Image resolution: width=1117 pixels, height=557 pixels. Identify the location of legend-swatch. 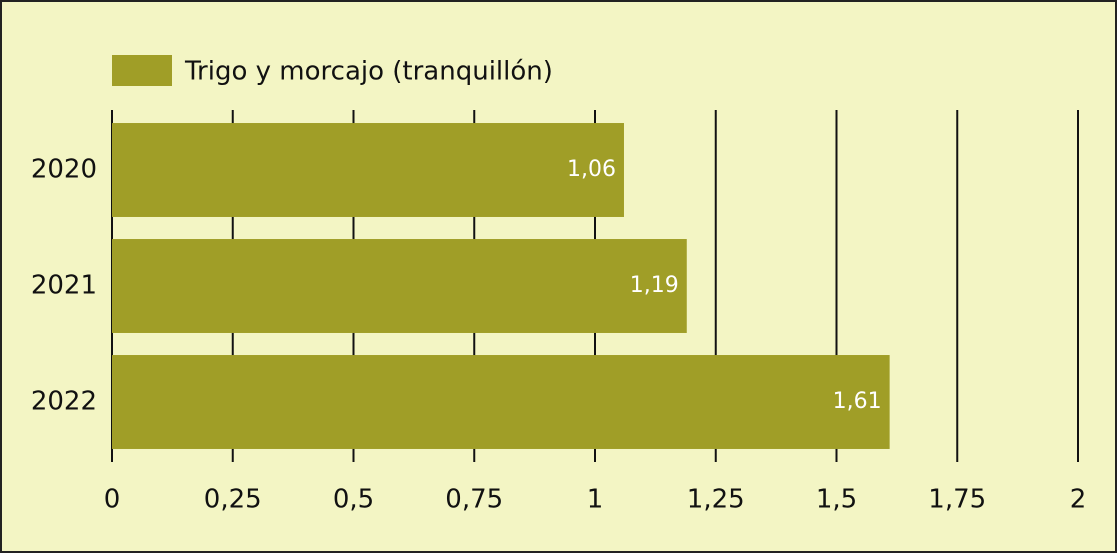
(142, 70).